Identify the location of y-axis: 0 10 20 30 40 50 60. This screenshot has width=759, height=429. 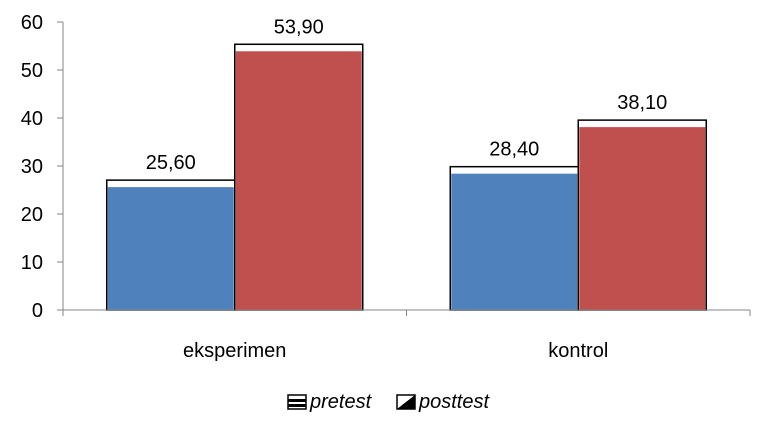
(42, 167).